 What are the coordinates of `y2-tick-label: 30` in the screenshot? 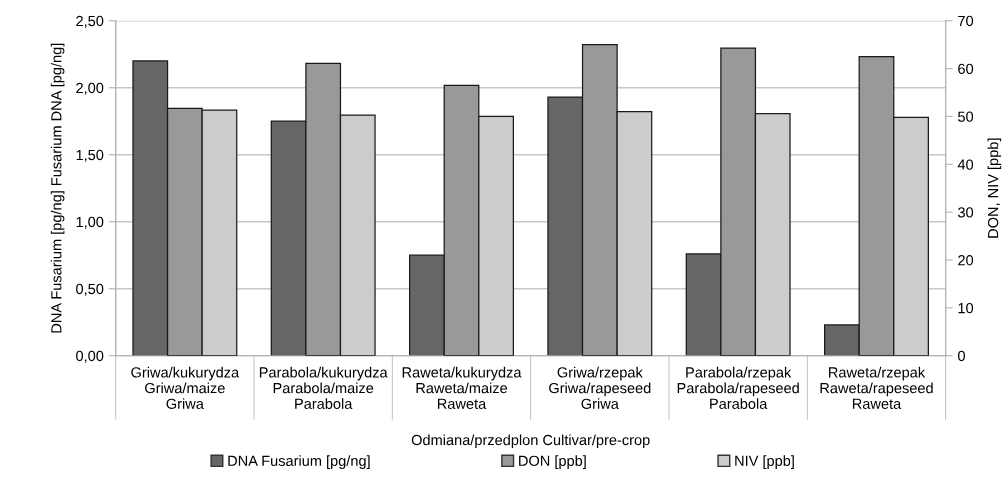 It's located at (966, 212).